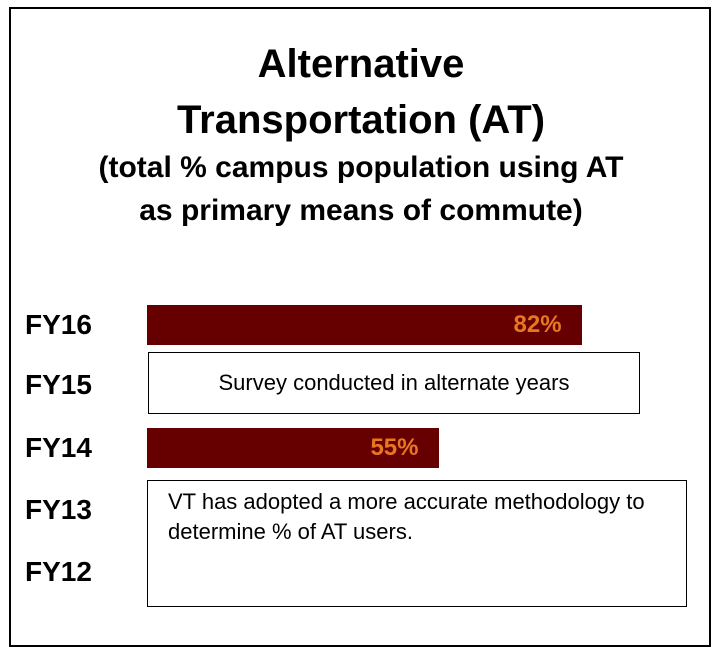 The width and height of the screenshot is (722, 647). What do you see at coordinates (293, 448) in the screenshot?
I see `bar: 55%` at bounding box center [293, 448].